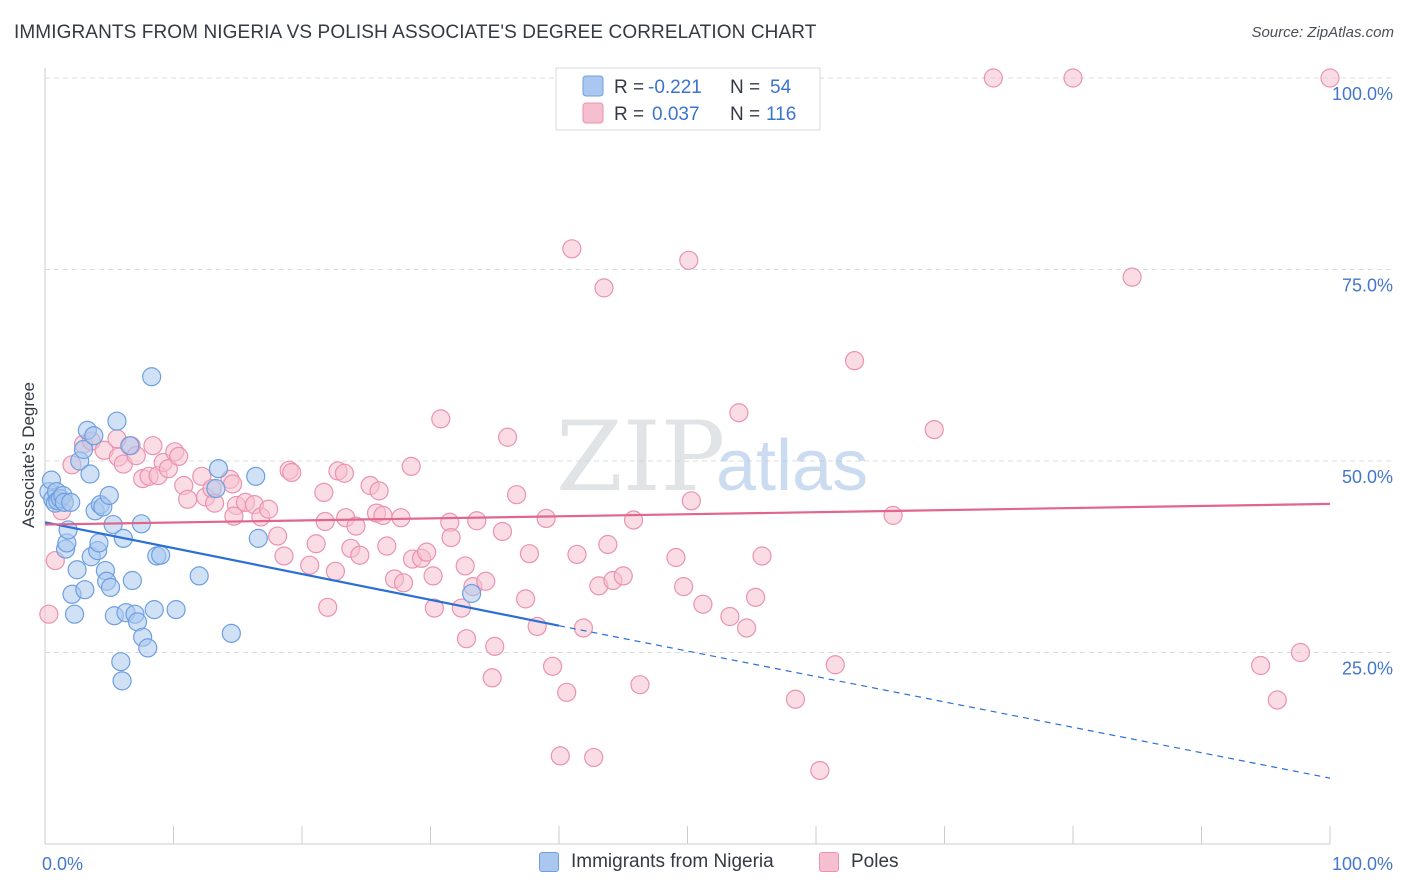  Describe the element at coordinates (593, 113) in the screenshot. I see `legend-swatch-poles` at that location.